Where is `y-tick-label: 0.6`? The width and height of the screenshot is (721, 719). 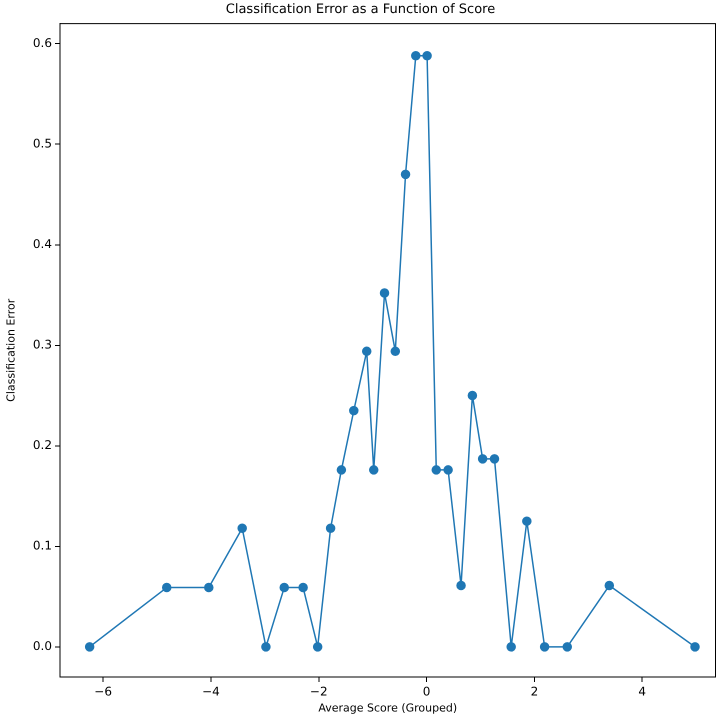 y-tick-label: 0.6 is located at coordinates (42, 43).